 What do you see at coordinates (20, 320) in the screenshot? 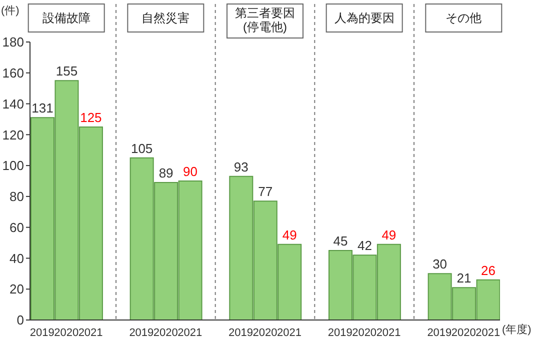
I see `y-tick-label: 0` at bounding box center [20, 320].